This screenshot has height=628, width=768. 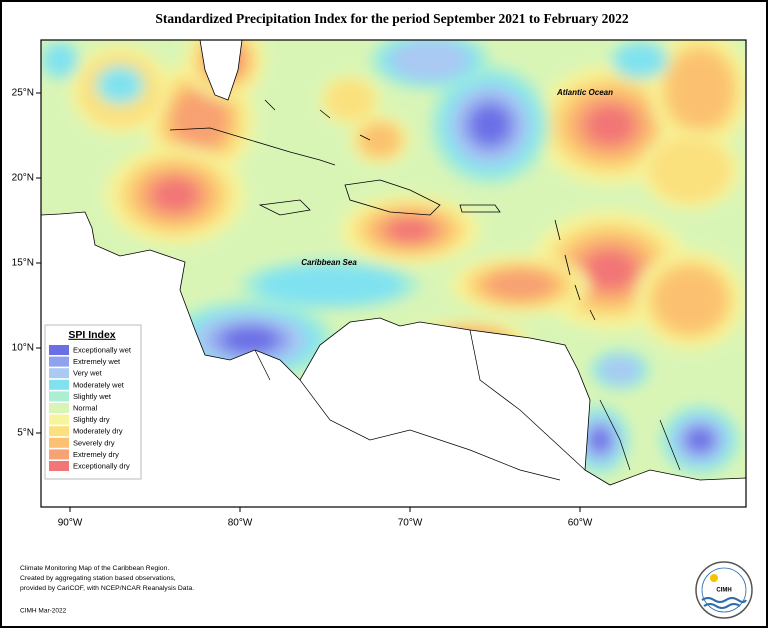 I want to click on ocean-label: Atlantic Ocean, so click(x=584, y=92).